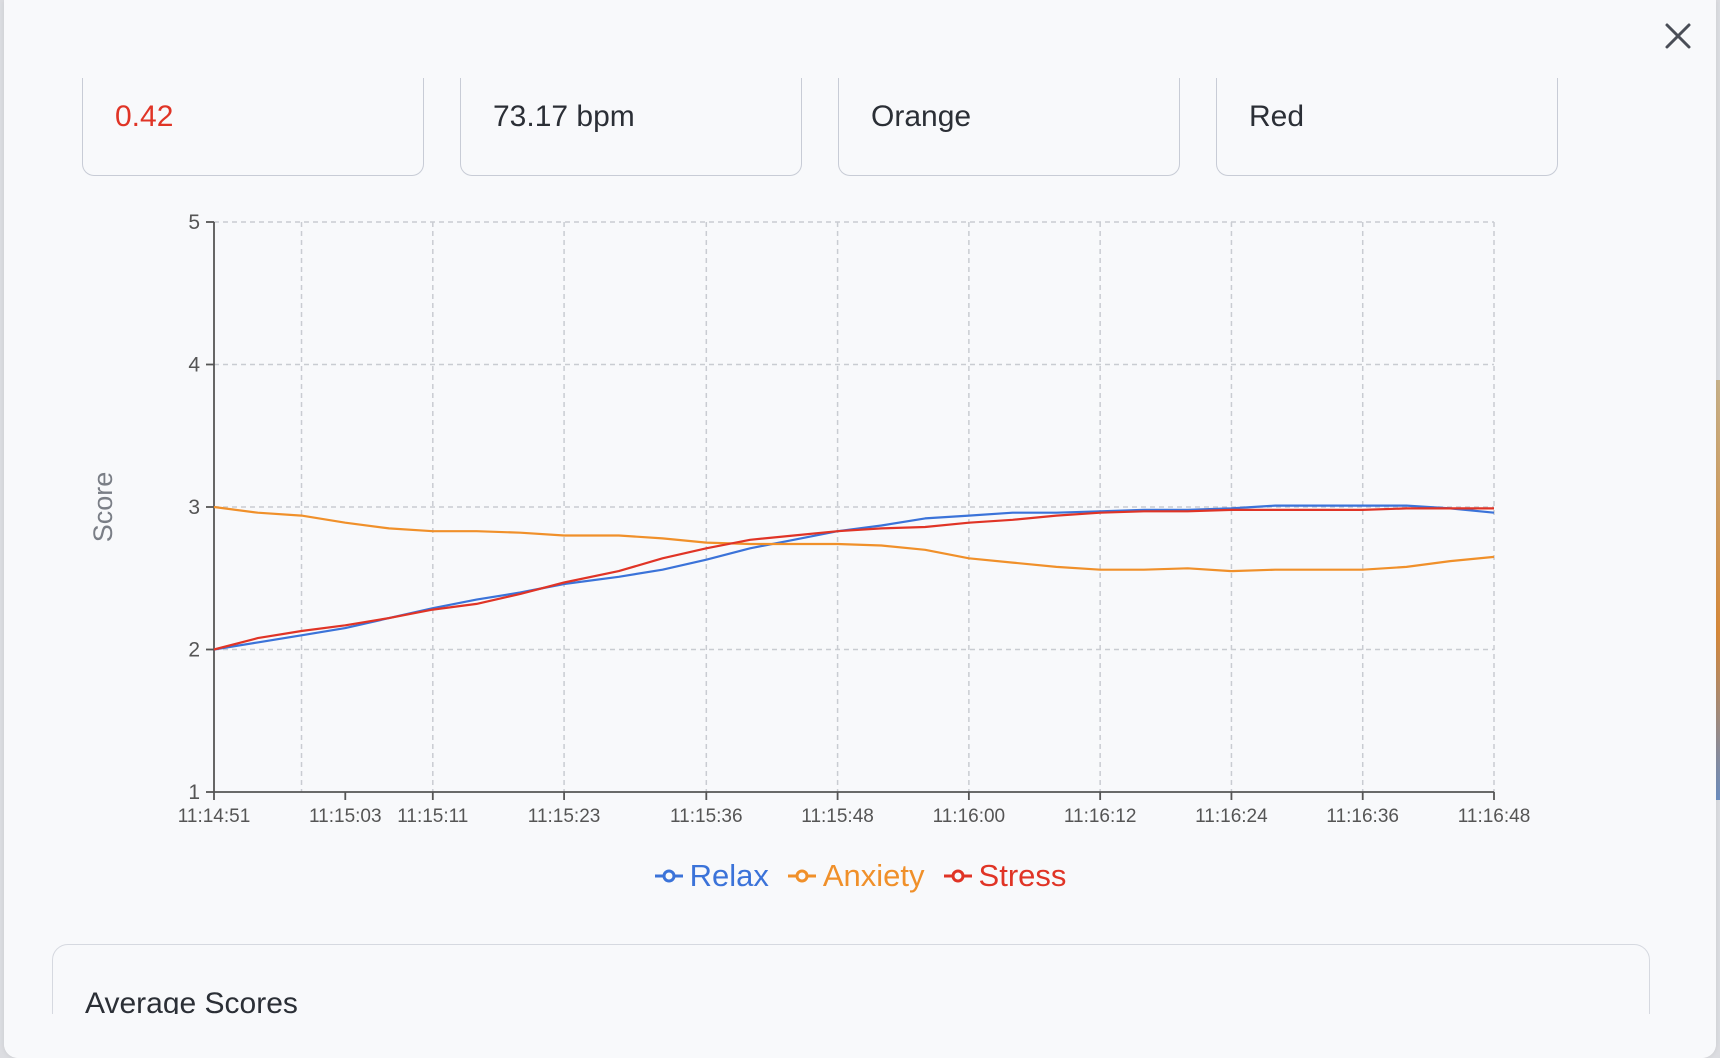 The image size is (1720, 1058). I want to click on legend-label: Anxiety, so click(873, 875).